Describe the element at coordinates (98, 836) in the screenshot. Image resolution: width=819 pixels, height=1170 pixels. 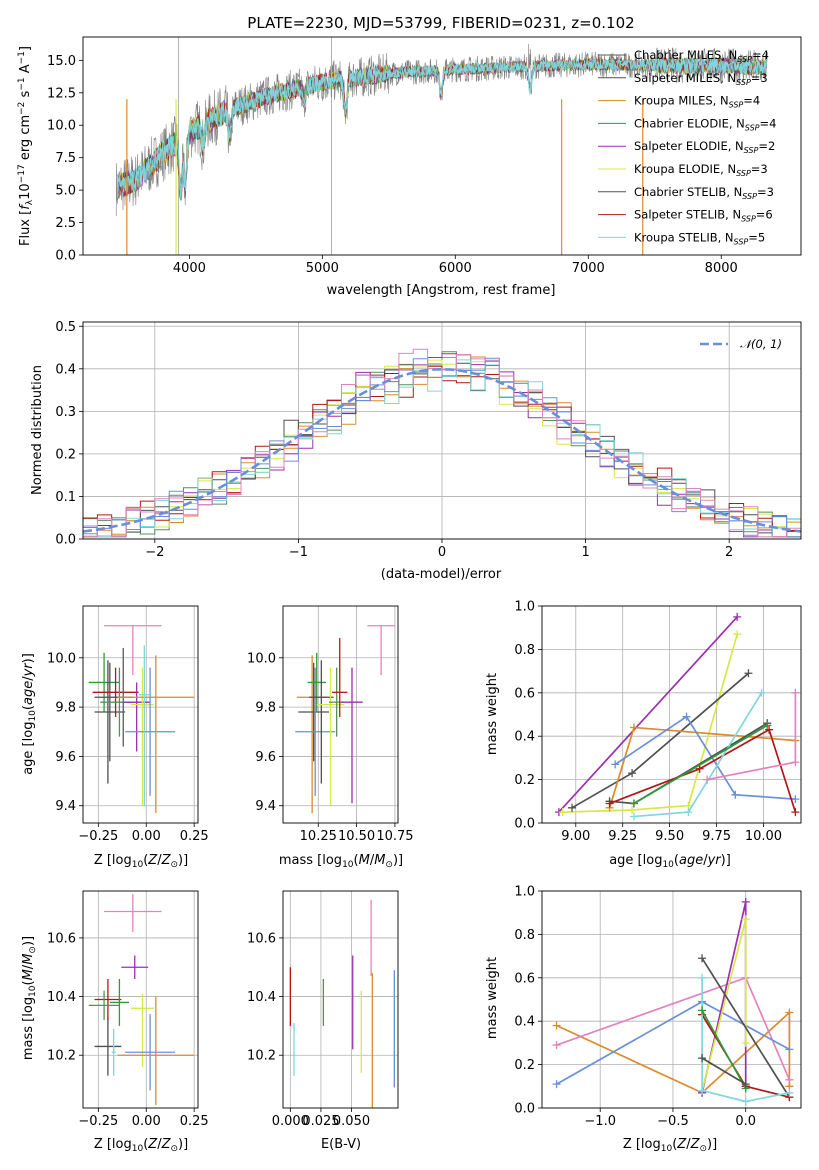
I see `x-tick-label: −0.25` at that location.